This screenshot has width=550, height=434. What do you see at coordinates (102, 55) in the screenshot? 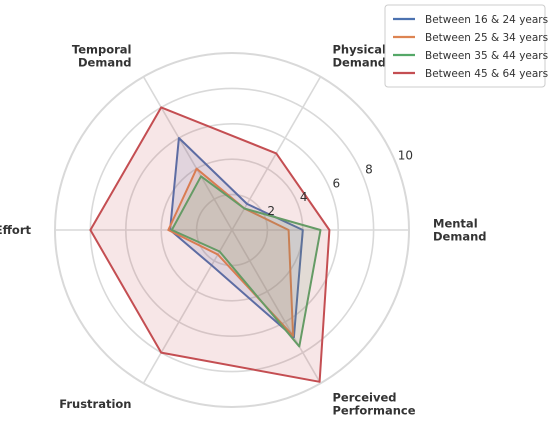
I see `axis-label: Temporal Demand` at bounding box center [102, 55].